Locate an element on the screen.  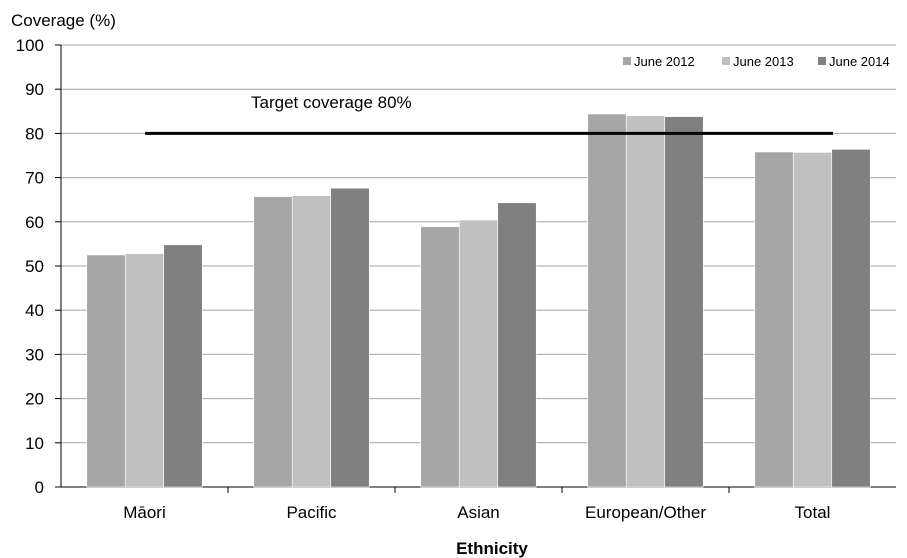
y-tick-label: 0 is located at coordinates (39, 487).